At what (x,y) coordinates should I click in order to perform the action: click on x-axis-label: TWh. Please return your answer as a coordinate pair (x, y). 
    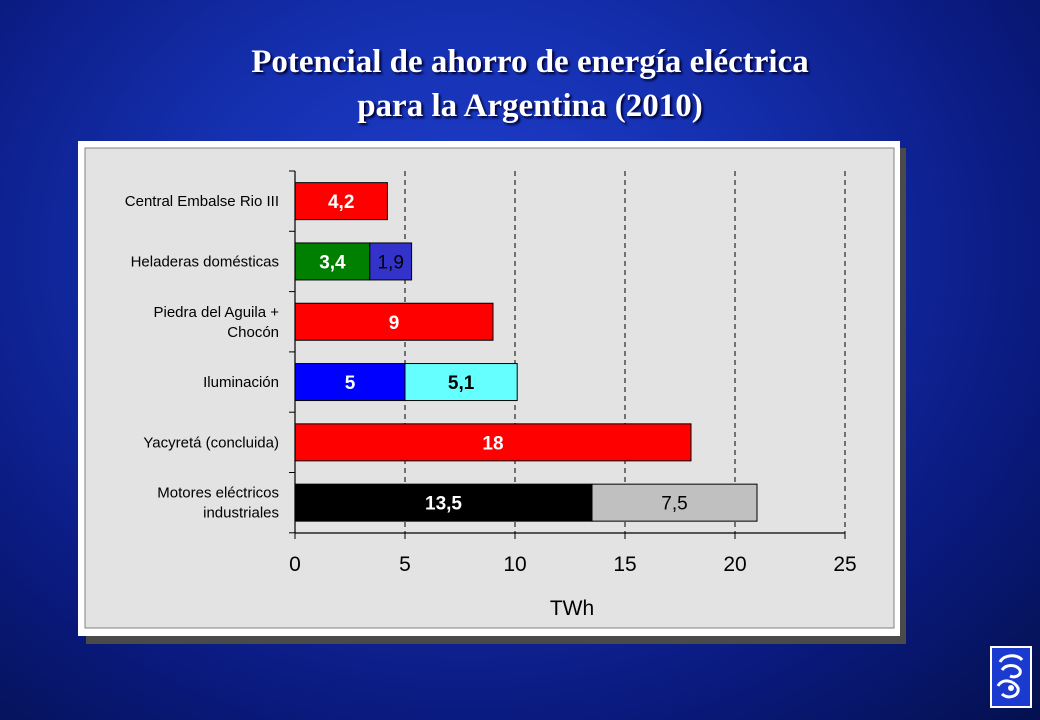
    Looking at the image, I should click on (572, 608).